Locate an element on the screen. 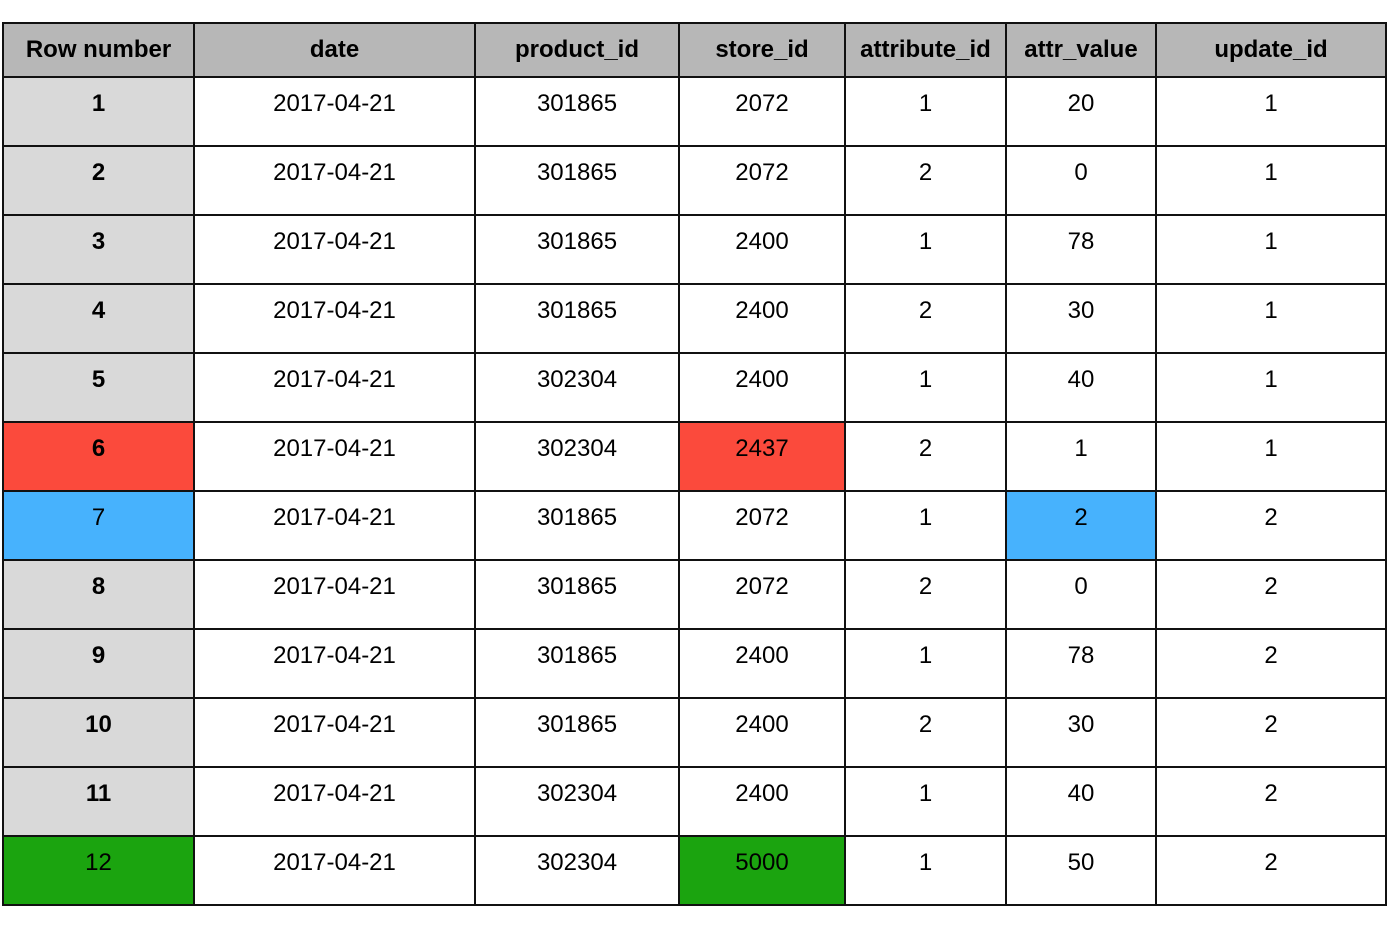 The image size is (1400, 950). row-number-cell: 3 is located at coordinates (98, 249).